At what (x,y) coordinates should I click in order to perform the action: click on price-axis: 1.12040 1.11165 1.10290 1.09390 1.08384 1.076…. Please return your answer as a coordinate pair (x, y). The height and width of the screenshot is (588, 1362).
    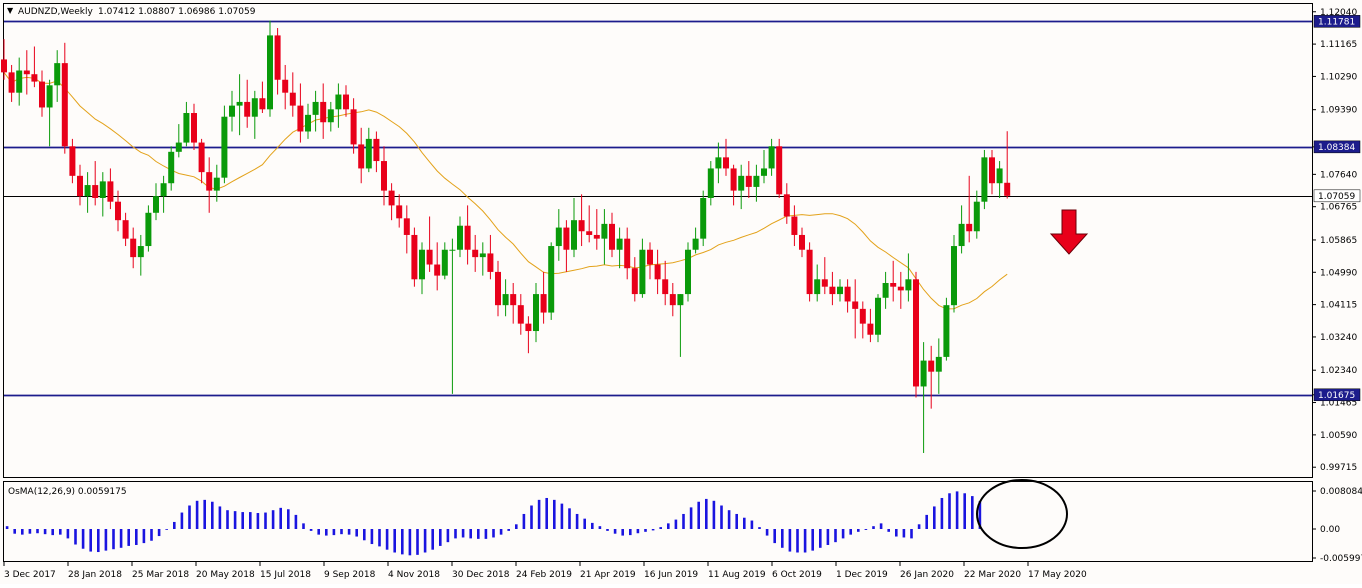
    Looking at the image, I should click on (1336, 240).